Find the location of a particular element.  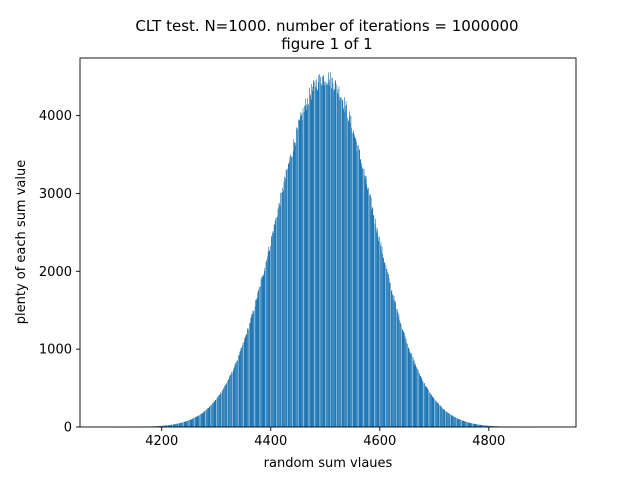

y-tick-label: 4000 is located at coordinates (55, 116).